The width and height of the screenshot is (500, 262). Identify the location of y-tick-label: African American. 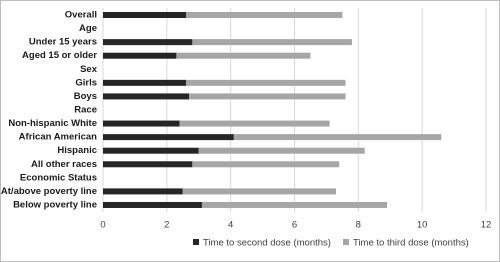
(58, 137).